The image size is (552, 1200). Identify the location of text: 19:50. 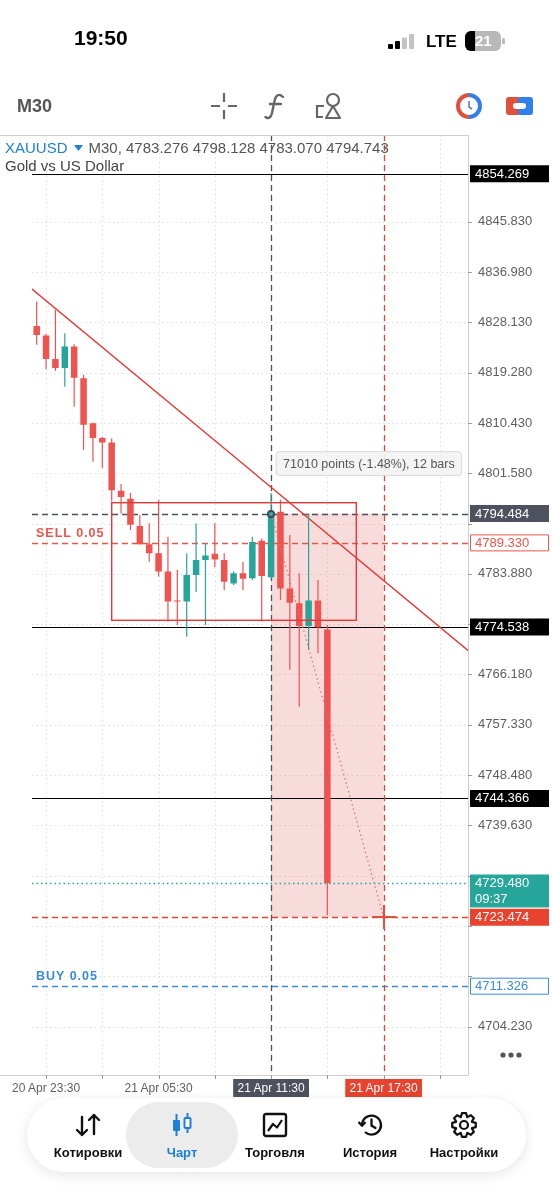
(101, 38).